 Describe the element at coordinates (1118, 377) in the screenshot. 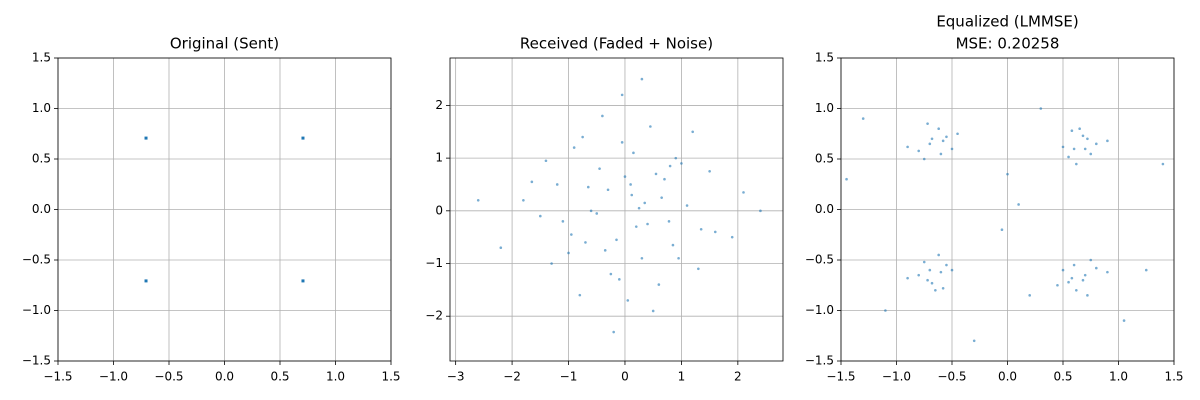

I see `x-tick-label: 1.0` at that location.